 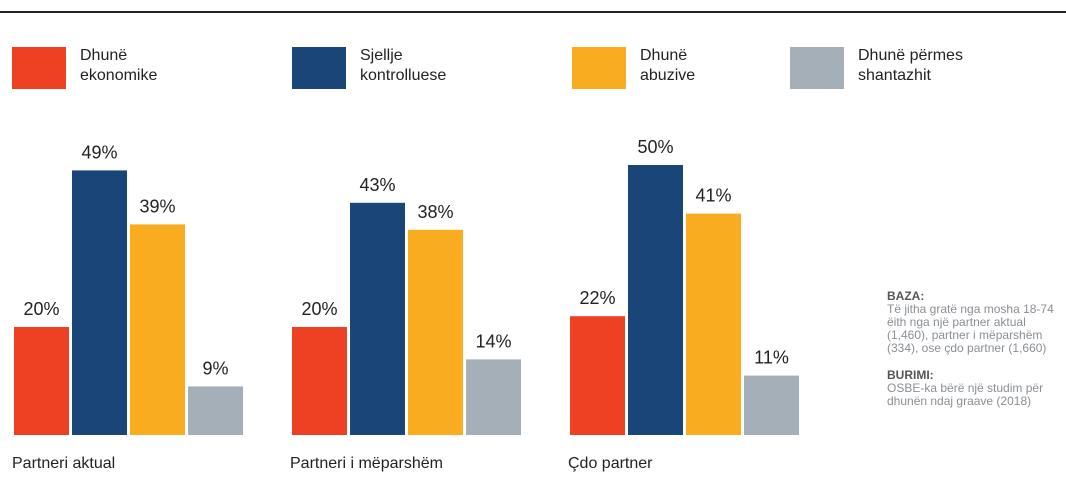 What do you see at coordinates (668, 65) in the screenshot?
I see `legend-label: Dhunë abuzive` at bounding box center [668, 65].